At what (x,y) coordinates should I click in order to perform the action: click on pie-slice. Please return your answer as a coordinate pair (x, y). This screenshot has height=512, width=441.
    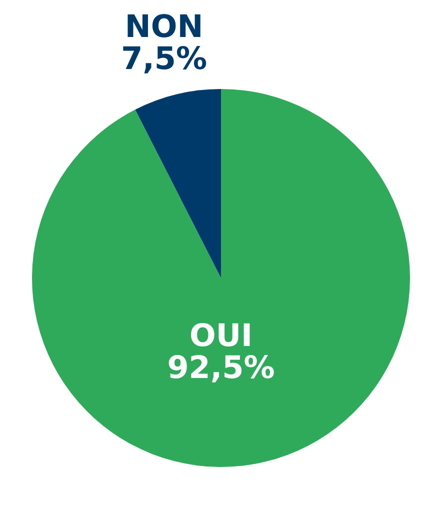
    Looking at the image, I should click on (178, 183).